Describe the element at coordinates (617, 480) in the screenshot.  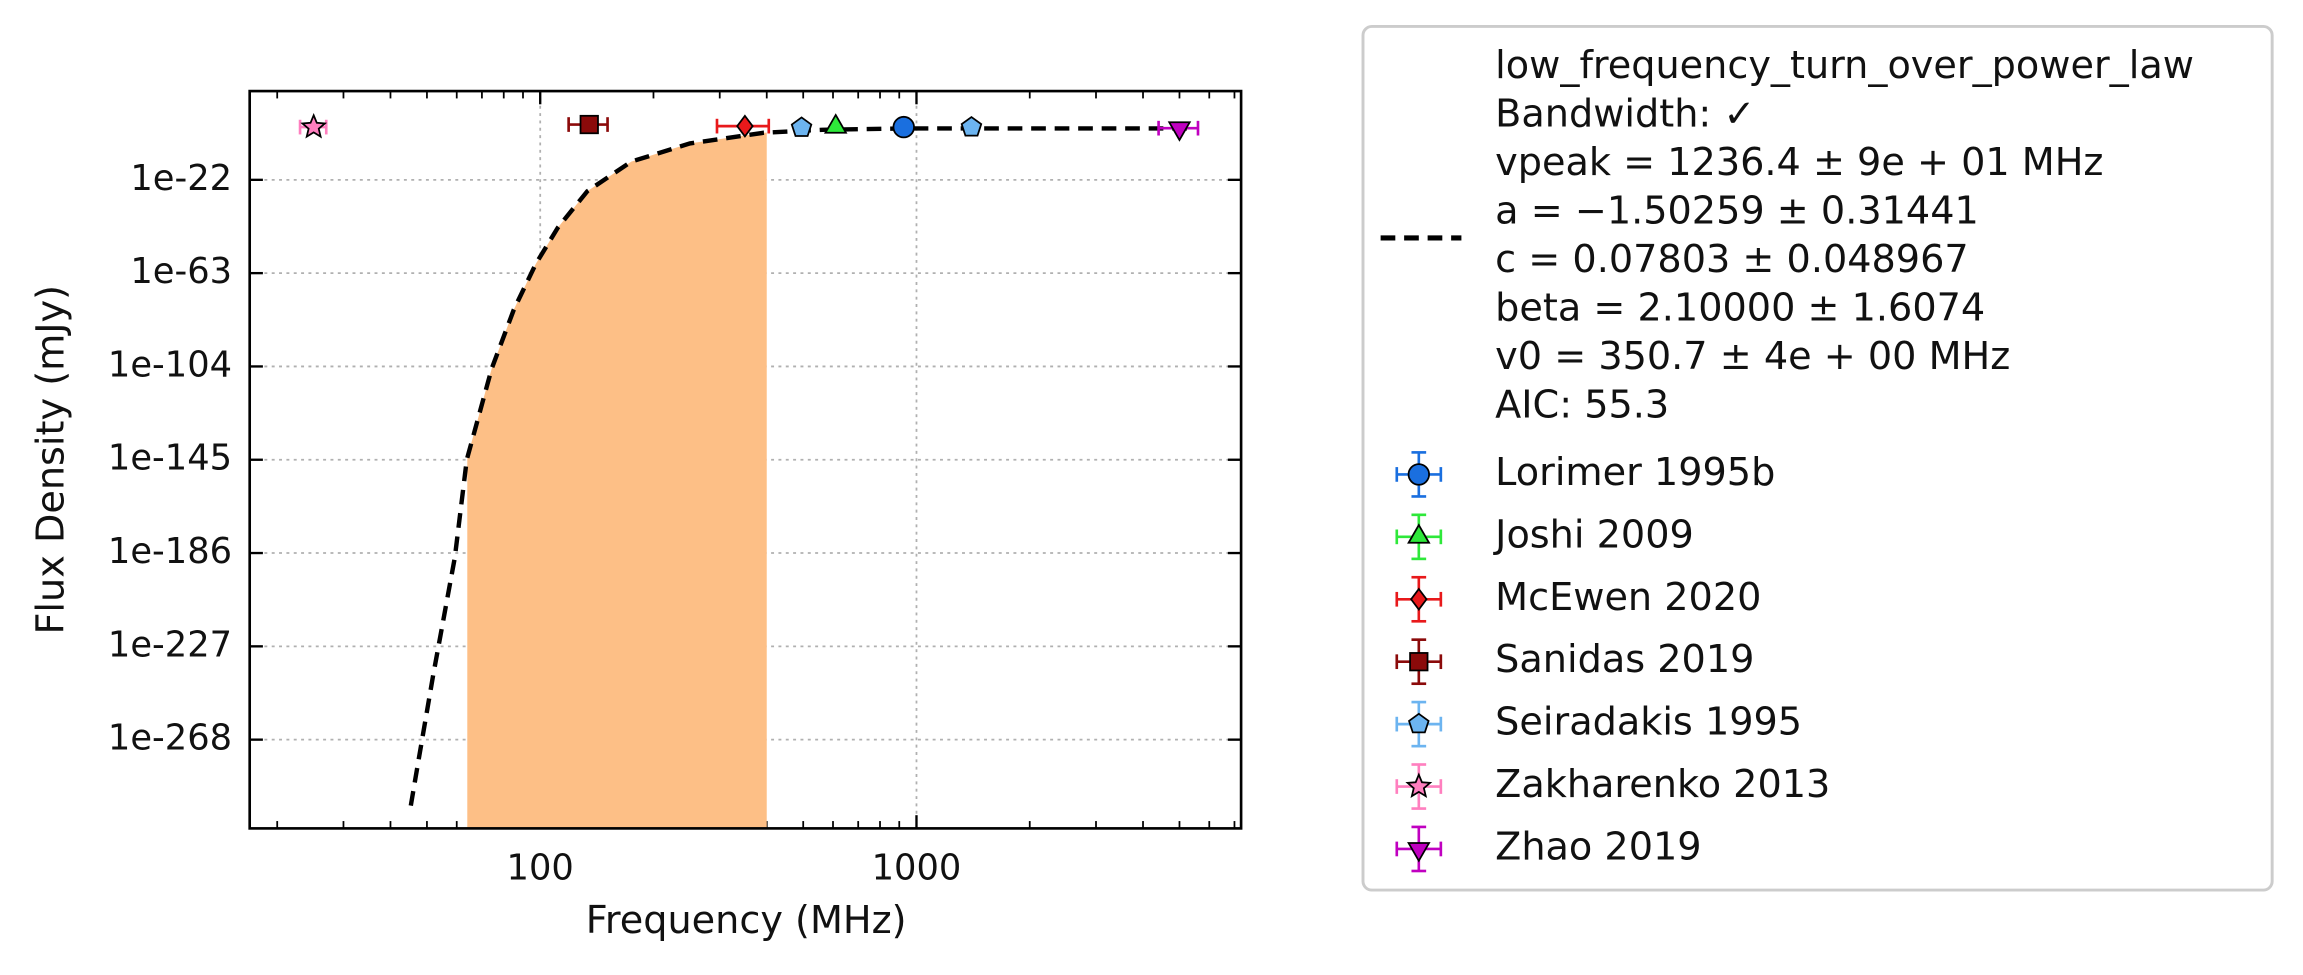
I see `shaded-band` at that location.